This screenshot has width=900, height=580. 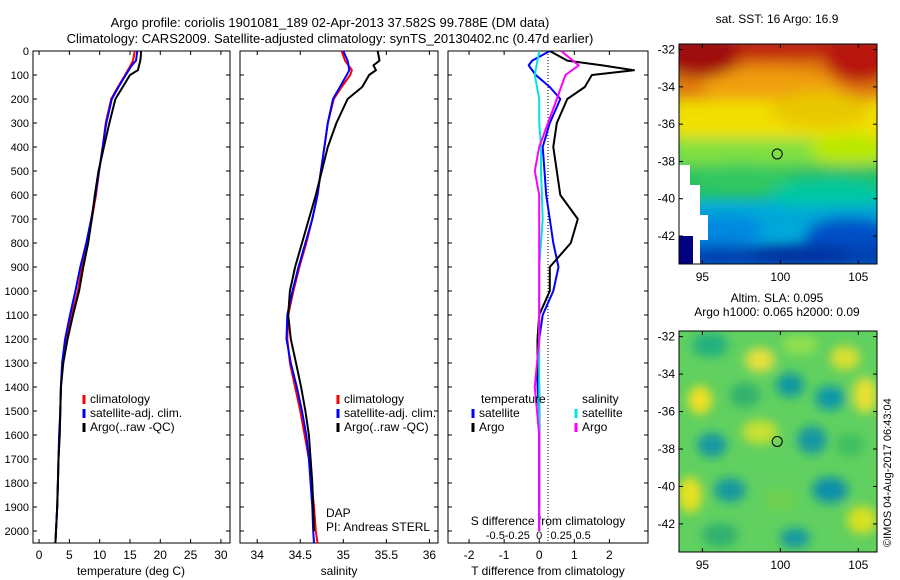 What do you see at coordinates (339, 571) in the screenshot?
I see `salinity-xlabel: salinity` at bounding box center [339, 571].